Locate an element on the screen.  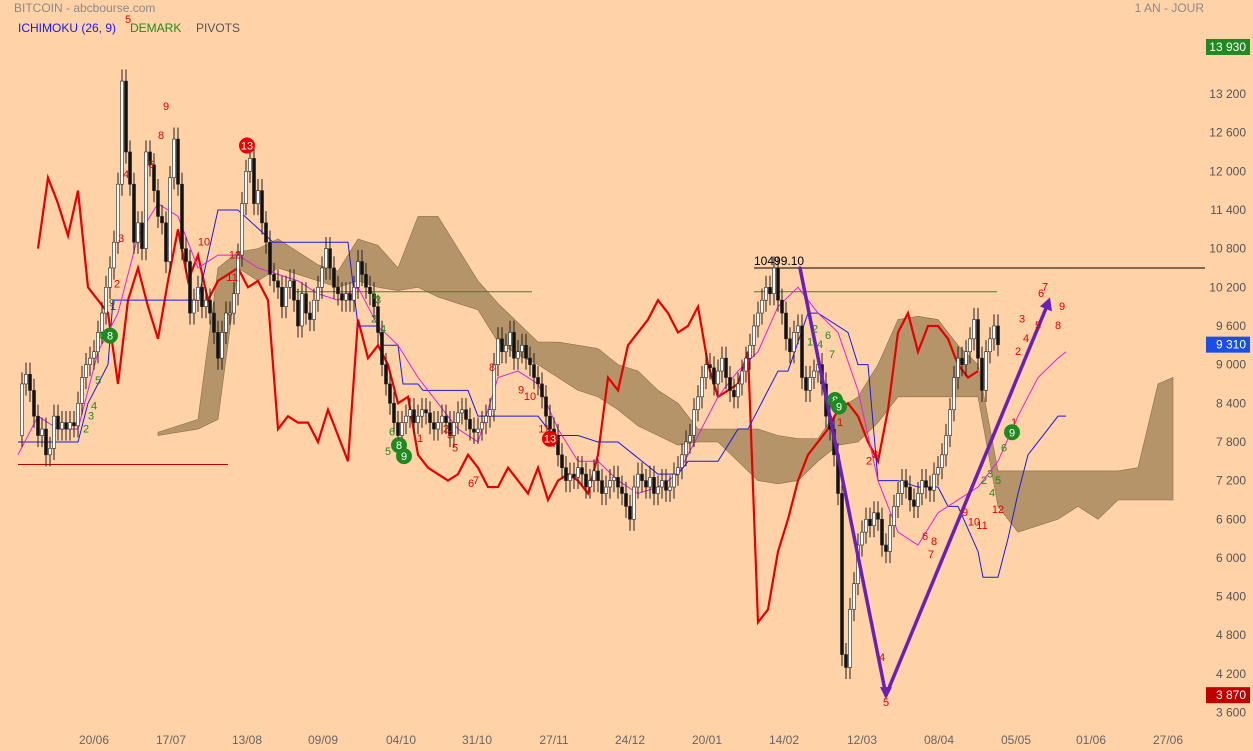
demark-count-sell: 3 is located at coordinates (121, 239).